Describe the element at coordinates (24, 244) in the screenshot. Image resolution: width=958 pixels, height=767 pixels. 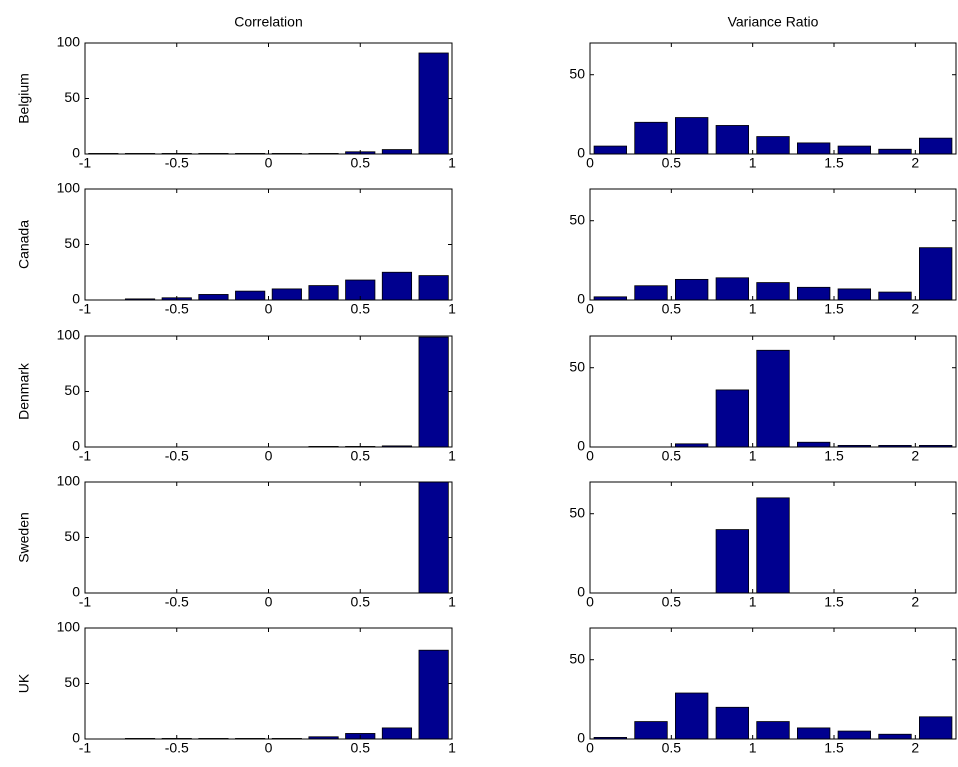
I see `y-axis-label: Canada` at that location.